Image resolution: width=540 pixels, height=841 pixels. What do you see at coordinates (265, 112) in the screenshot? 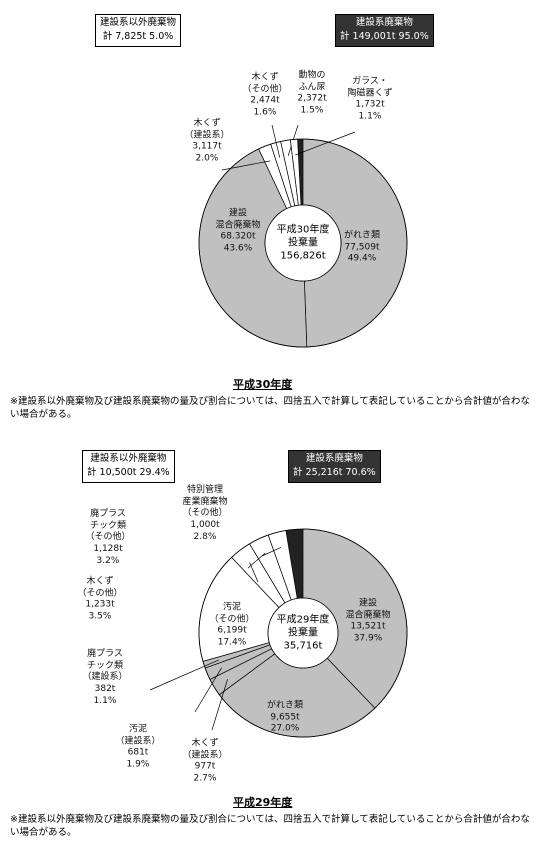
I see `slice-percent: 1.6%` at bounding box center [265, 112].